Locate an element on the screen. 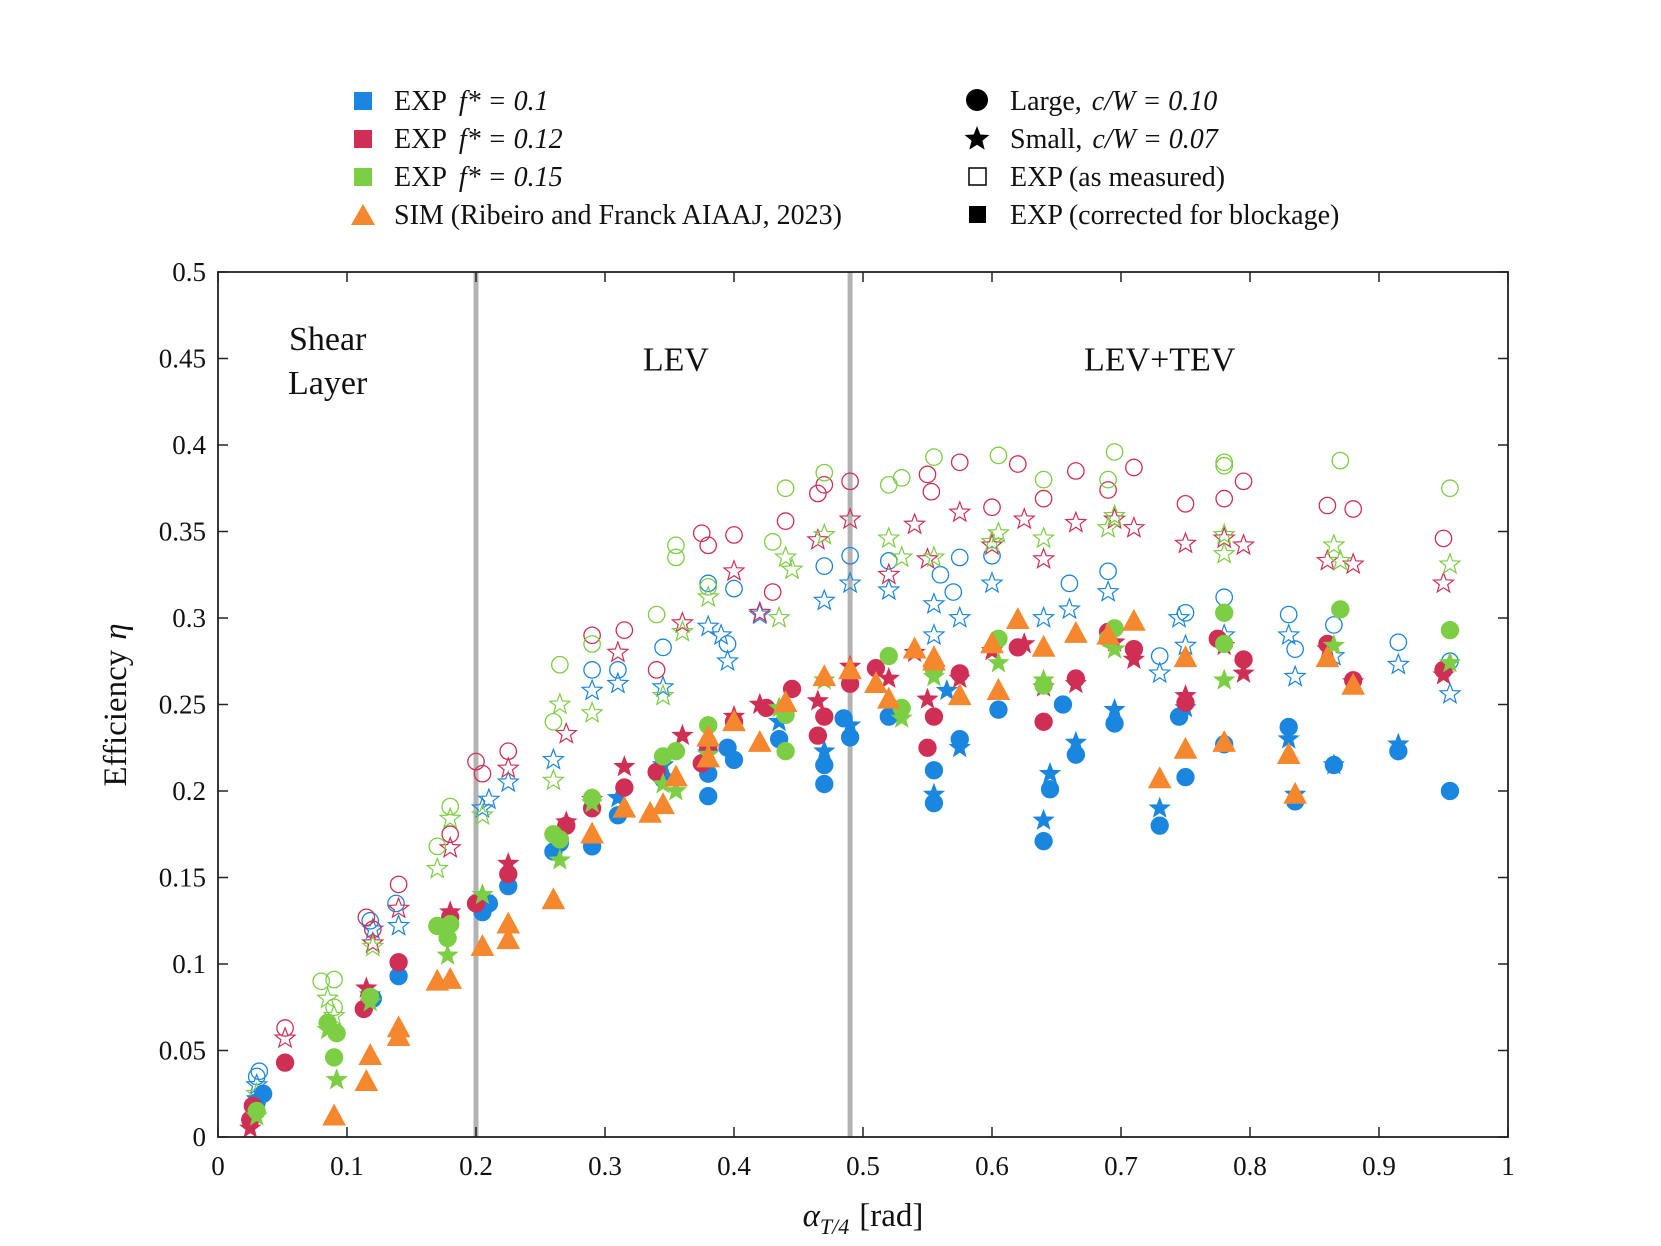 This screenshot has width=1661, height=1246. x-axis-label: αT/4 [rad] is located at coordinates (863, 1218).